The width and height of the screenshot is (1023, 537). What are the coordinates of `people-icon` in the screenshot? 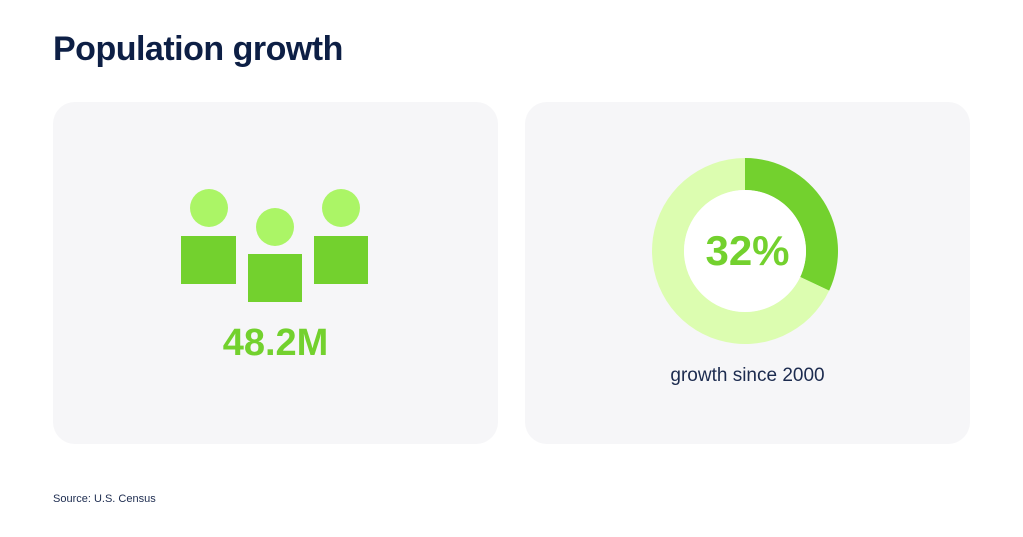 It's located at (274, 245).